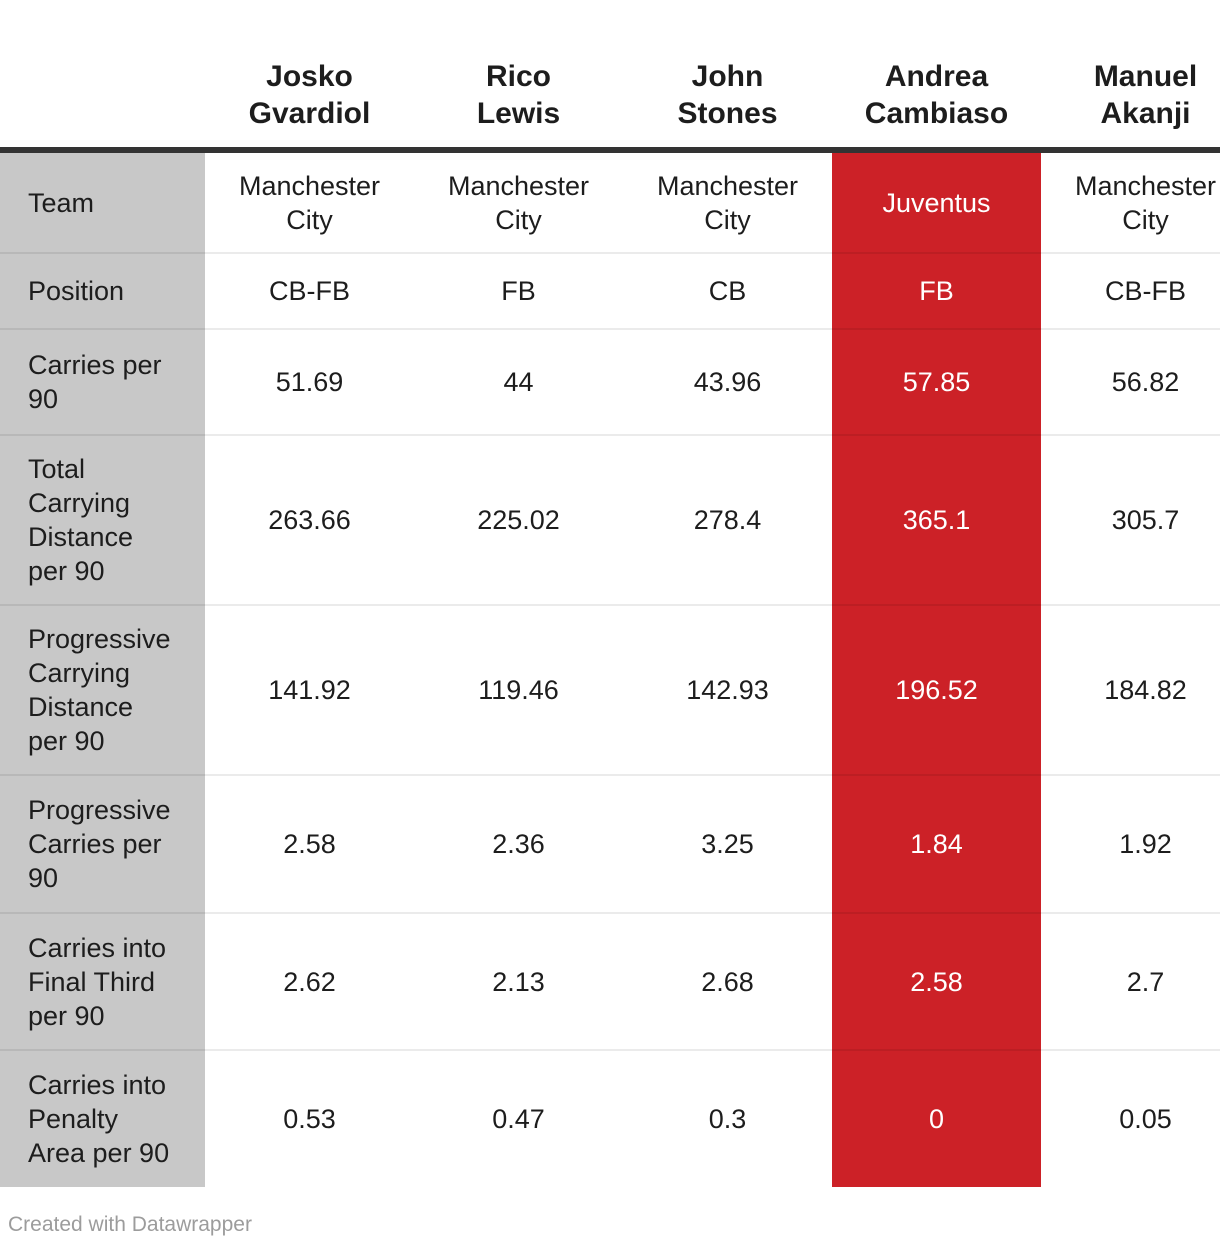 The width and height of the screenshot is (1220, 1252). I want to click on player-first-name: Andrea, so click(936, 76).